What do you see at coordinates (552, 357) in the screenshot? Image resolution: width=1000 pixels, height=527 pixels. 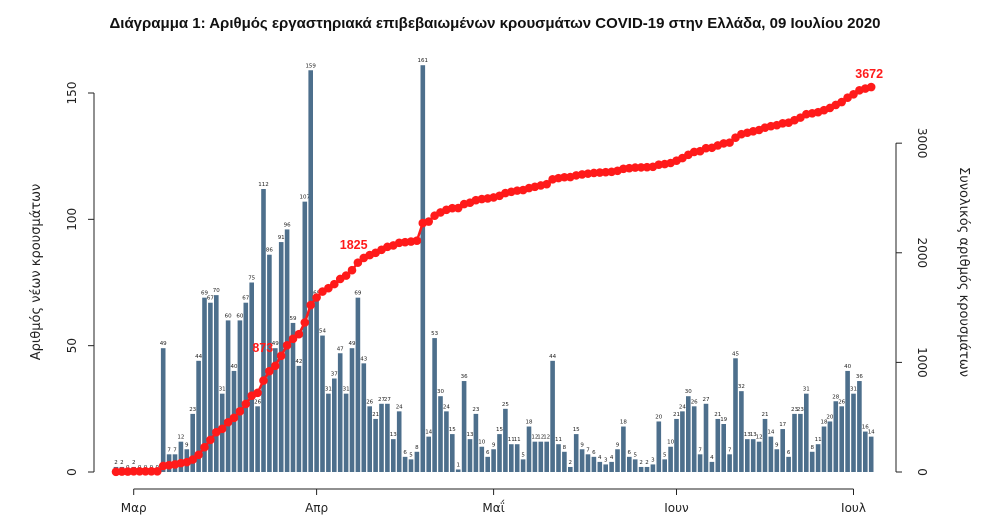 I see `bar-value-label: 44` at bounding box center [552, 357].